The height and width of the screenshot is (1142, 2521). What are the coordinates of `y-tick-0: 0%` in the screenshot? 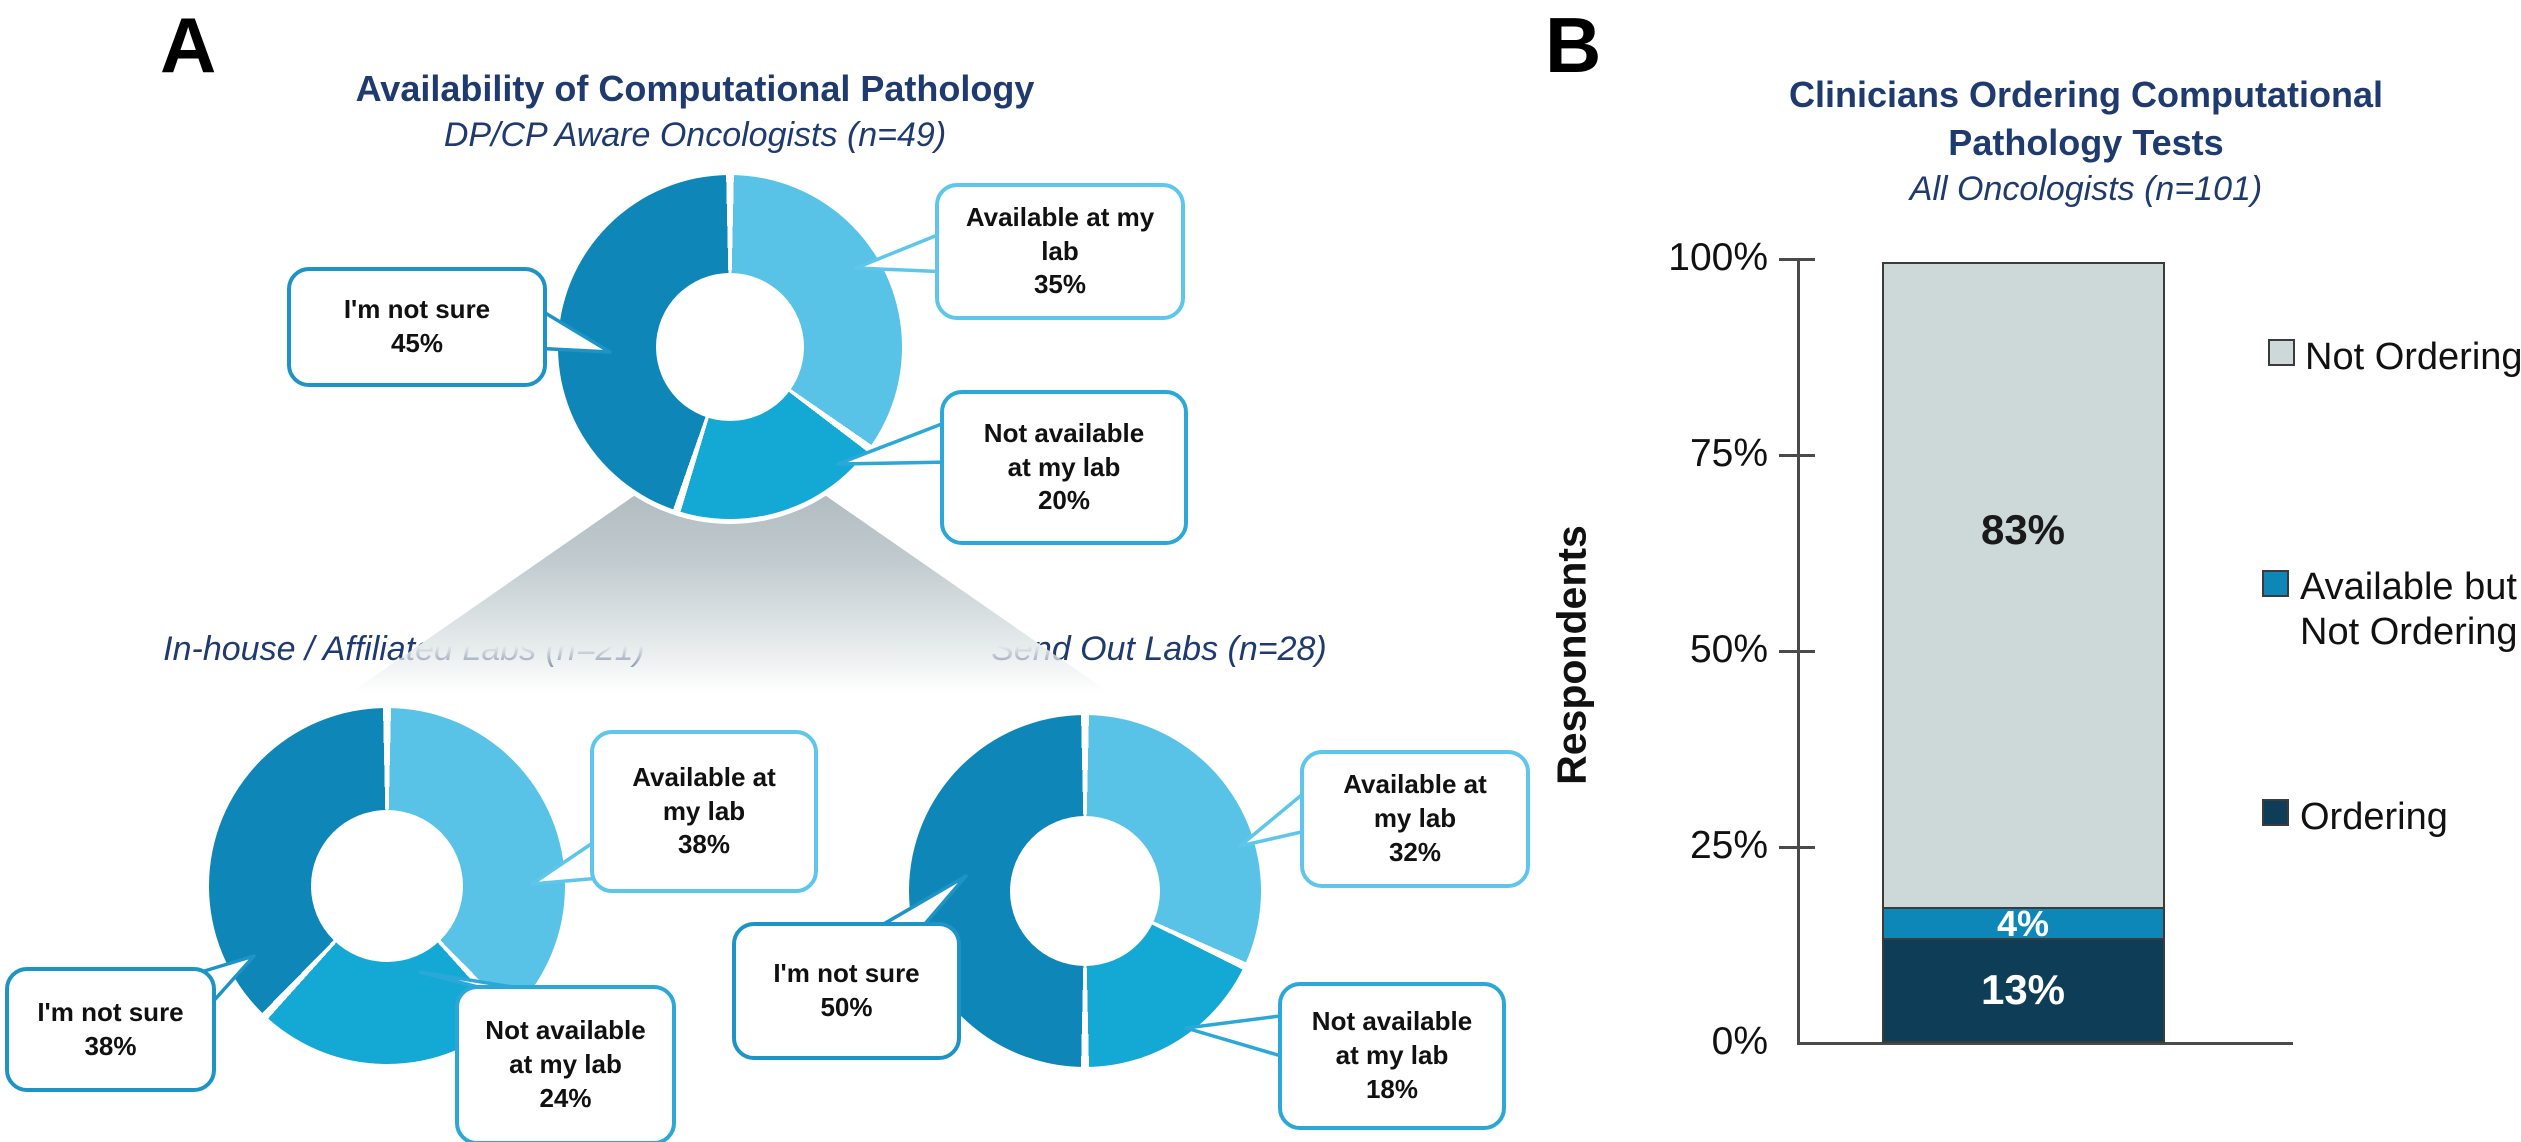 It's located at (1739, 1041).